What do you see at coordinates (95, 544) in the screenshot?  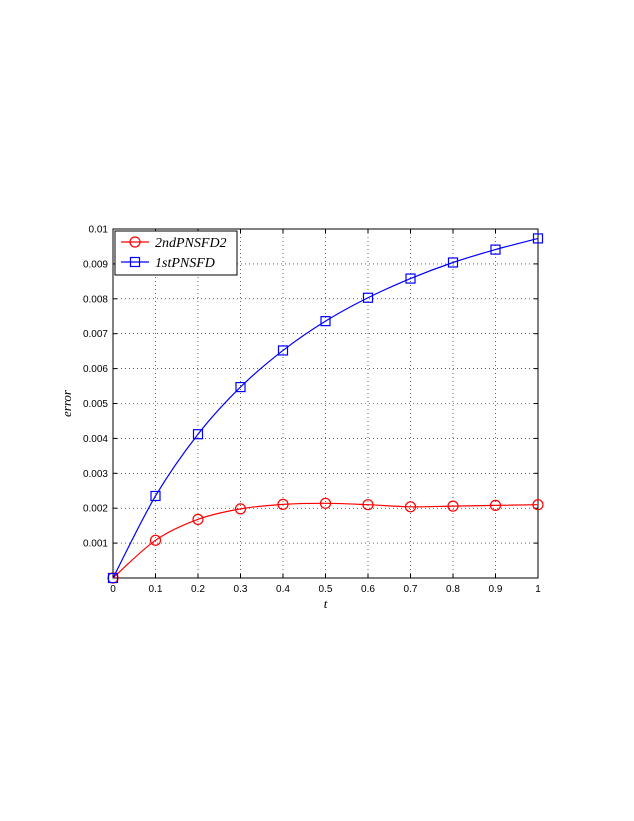 I see `y-tick-label: 0.001` at bounding box center [95, 544].